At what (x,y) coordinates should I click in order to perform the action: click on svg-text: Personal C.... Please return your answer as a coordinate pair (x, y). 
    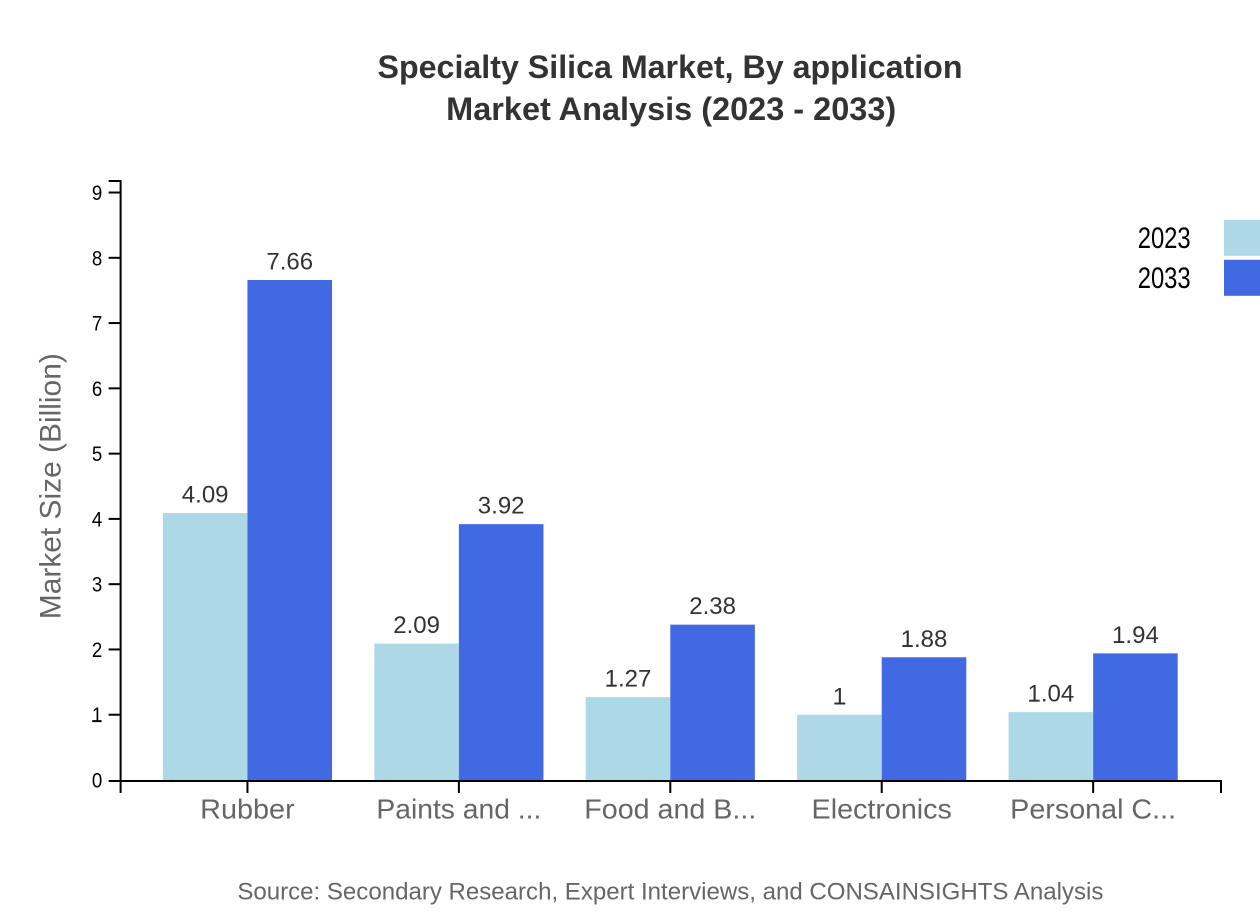
    Looking at the image, I should click on (1093, 809).